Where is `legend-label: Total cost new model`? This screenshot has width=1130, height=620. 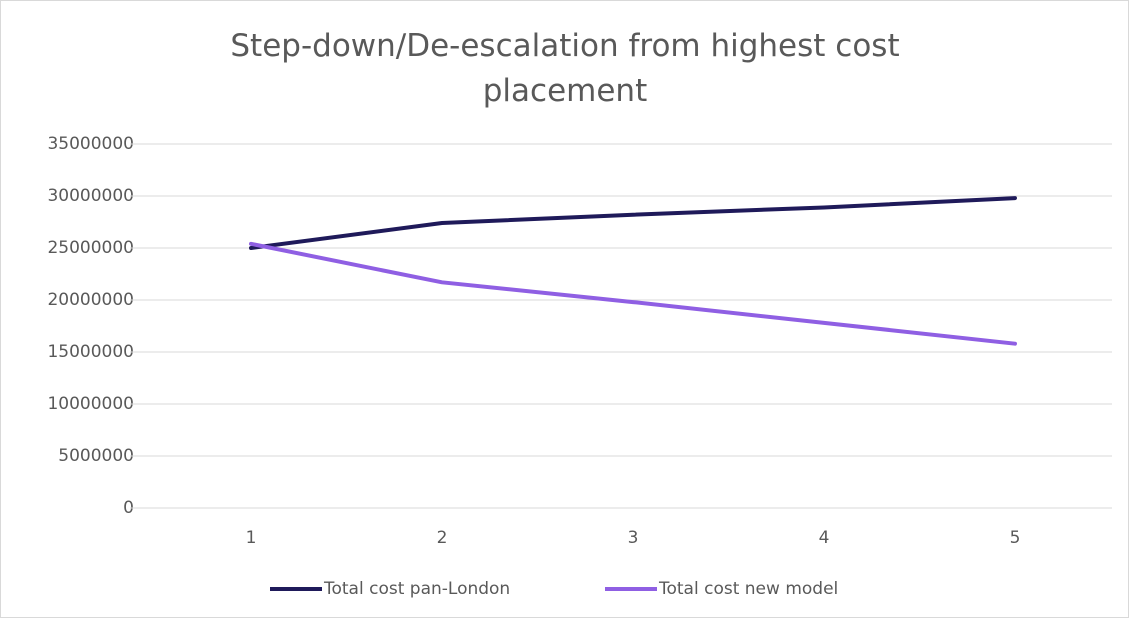
legend-label: Total cost new model is located at coordinates (748, 589).